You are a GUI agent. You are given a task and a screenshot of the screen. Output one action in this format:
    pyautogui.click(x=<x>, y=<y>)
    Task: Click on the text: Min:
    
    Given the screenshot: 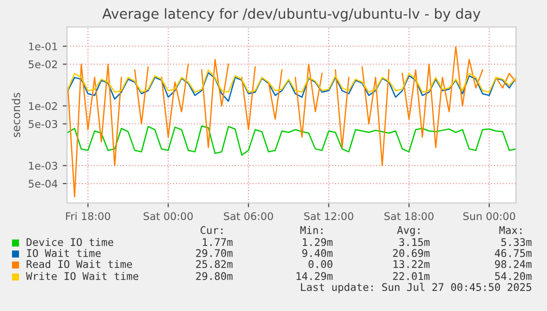 What is the action you would take?
    pyautogui.click(x=311, y=230)
    